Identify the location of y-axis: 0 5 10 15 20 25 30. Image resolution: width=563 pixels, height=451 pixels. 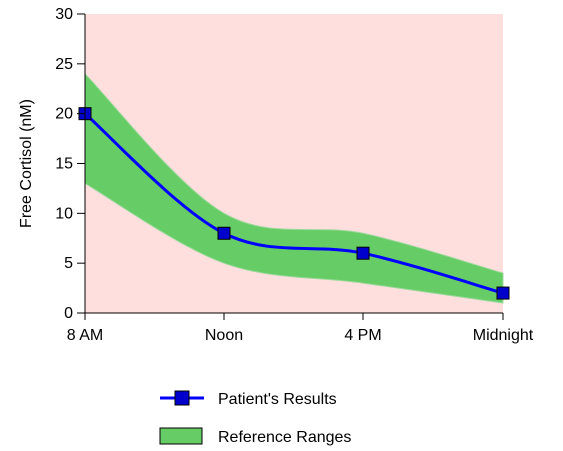
(70, 164).